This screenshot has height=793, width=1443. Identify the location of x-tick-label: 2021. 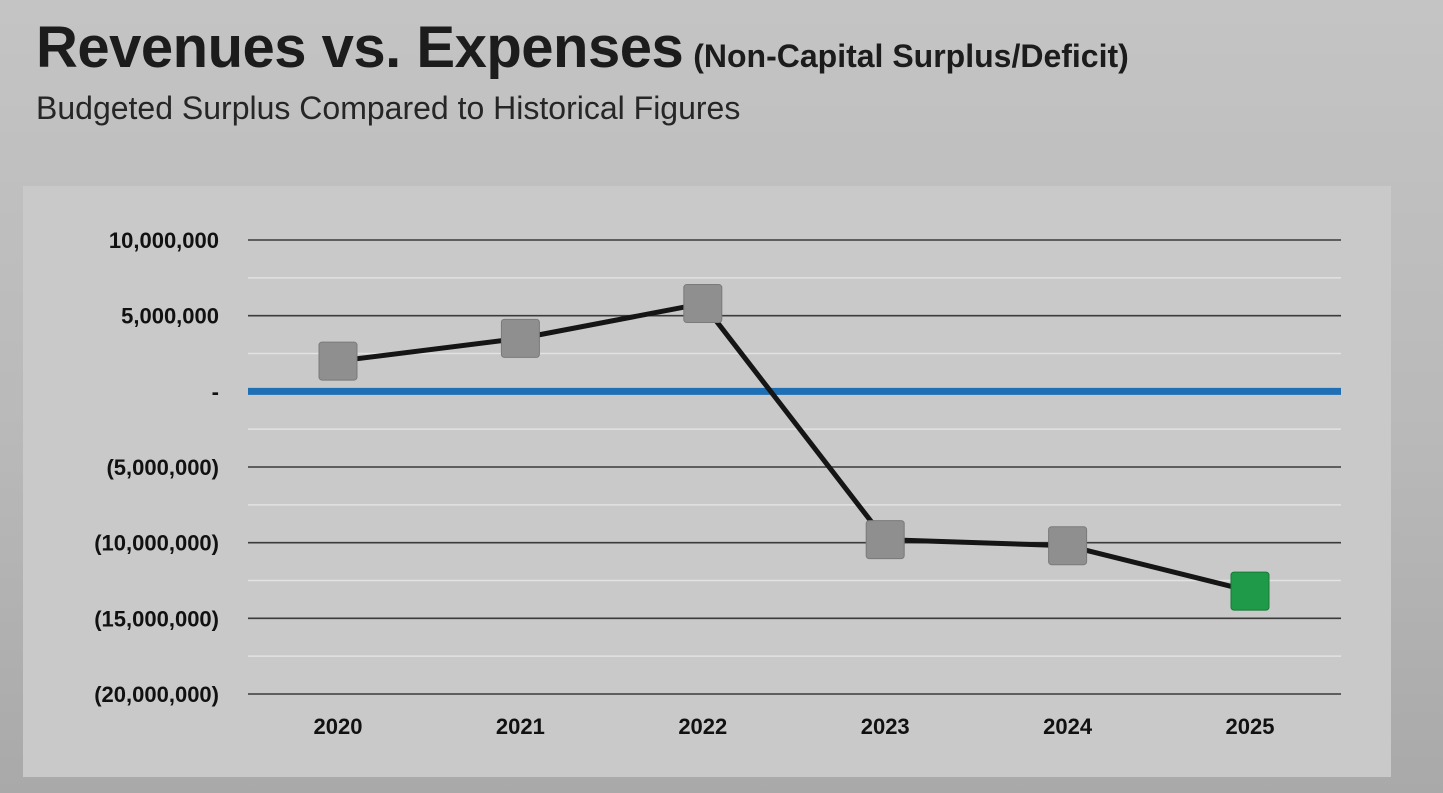
(520, 726).